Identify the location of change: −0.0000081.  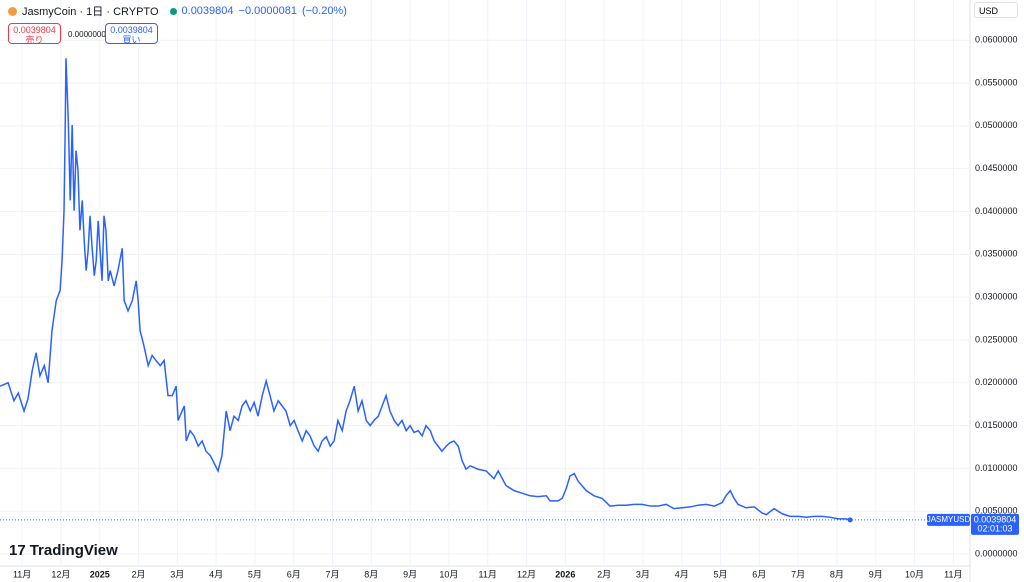
(267, 11).